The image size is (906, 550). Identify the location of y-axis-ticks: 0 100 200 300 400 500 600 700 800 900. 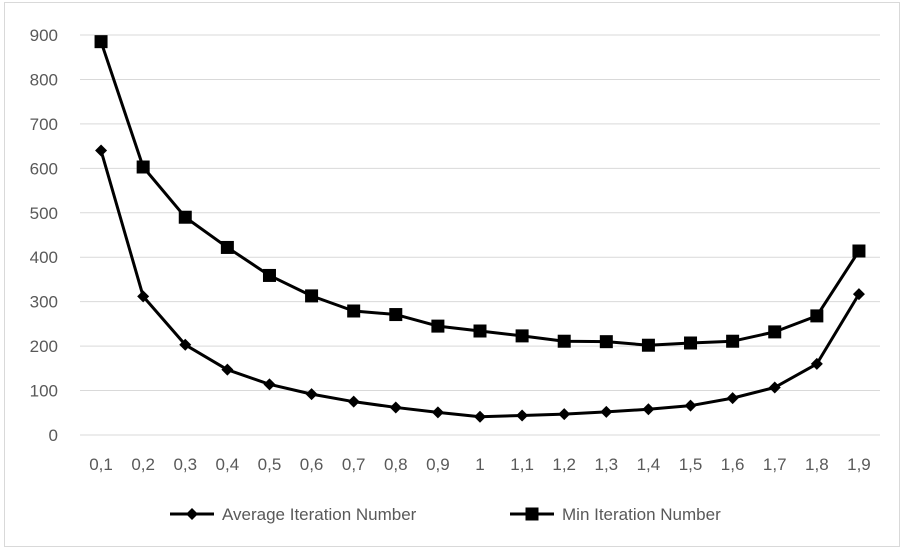
(44, 235).